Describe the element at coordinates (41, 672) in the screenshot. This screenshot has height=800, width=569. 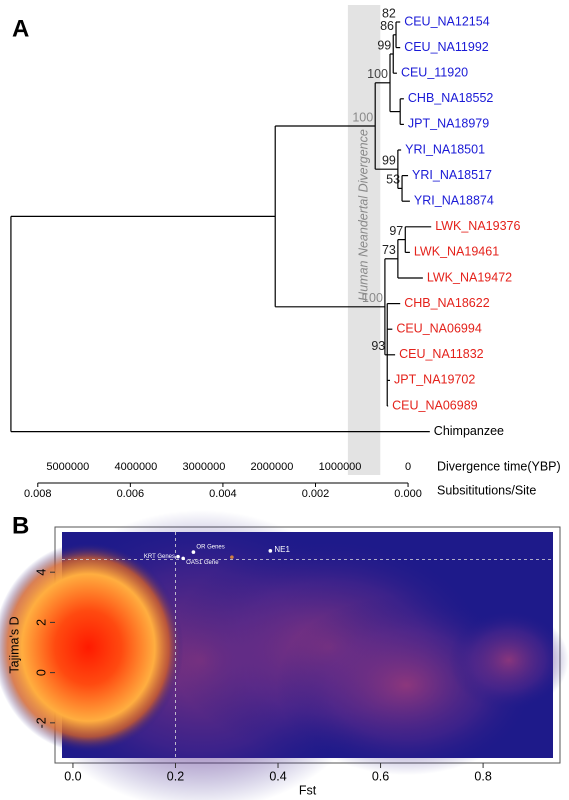
I see `y-tick-label: 0` at that location.